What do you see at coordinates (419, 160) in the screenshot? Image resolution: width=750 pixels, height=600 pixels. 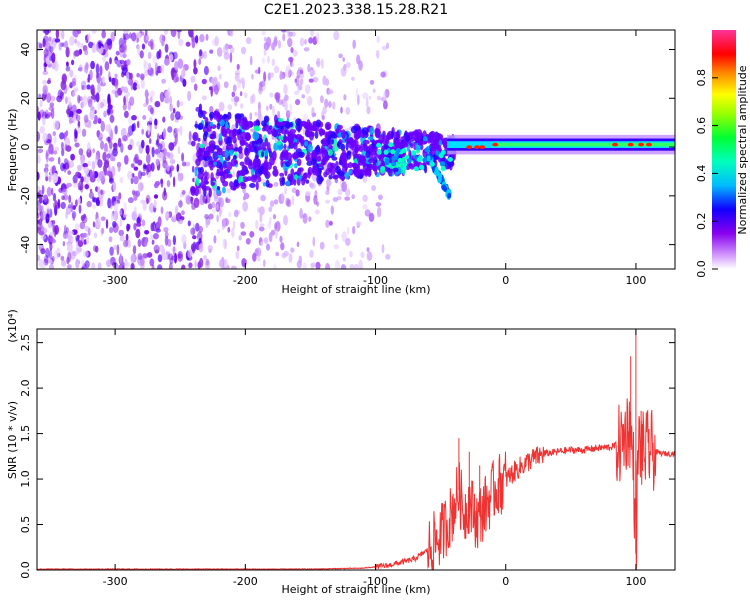 I see `cyan-blob` at bounding box center [419, 160].